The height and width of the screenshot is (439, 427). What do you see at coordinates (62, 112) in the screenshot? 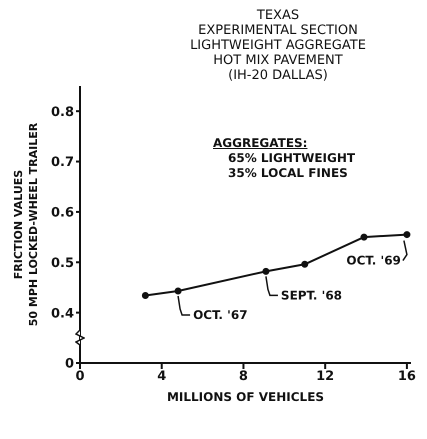
I see `y-tick-label: 0.8` at bounding box center [62, 112].